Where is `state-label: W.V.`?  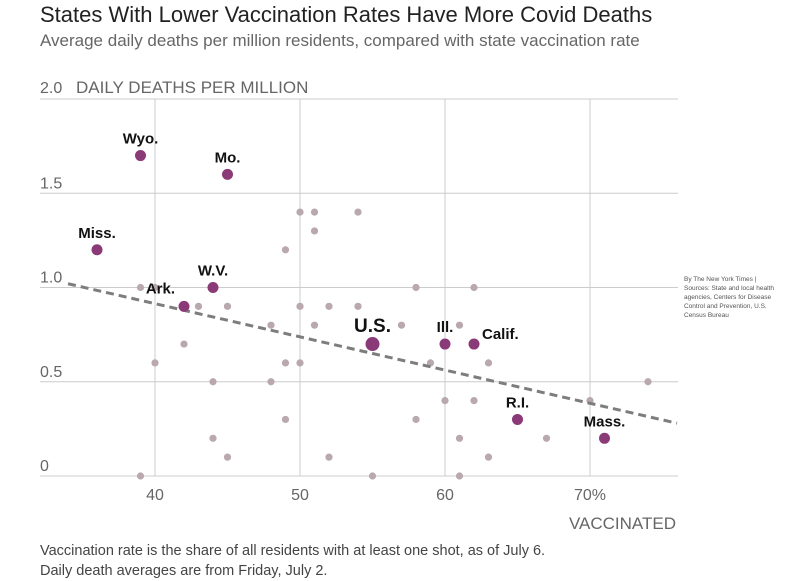 state-label: W.V. is located at coordinates (213, 271).